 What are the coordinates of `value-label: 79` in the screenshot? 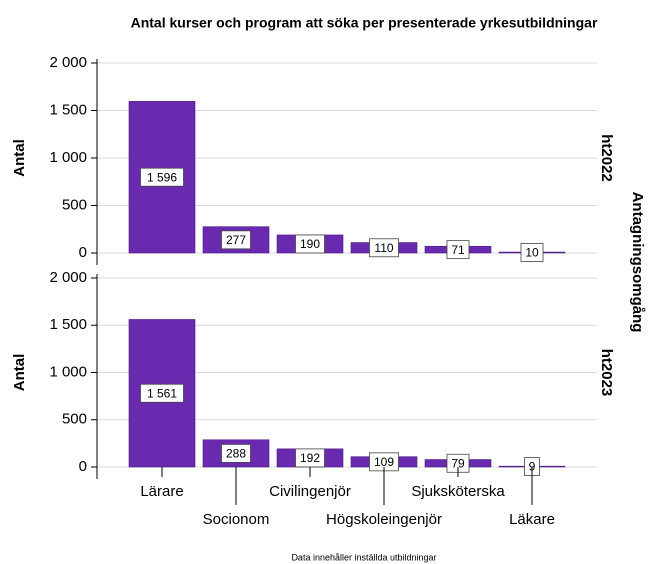 It's located at (458, 463).